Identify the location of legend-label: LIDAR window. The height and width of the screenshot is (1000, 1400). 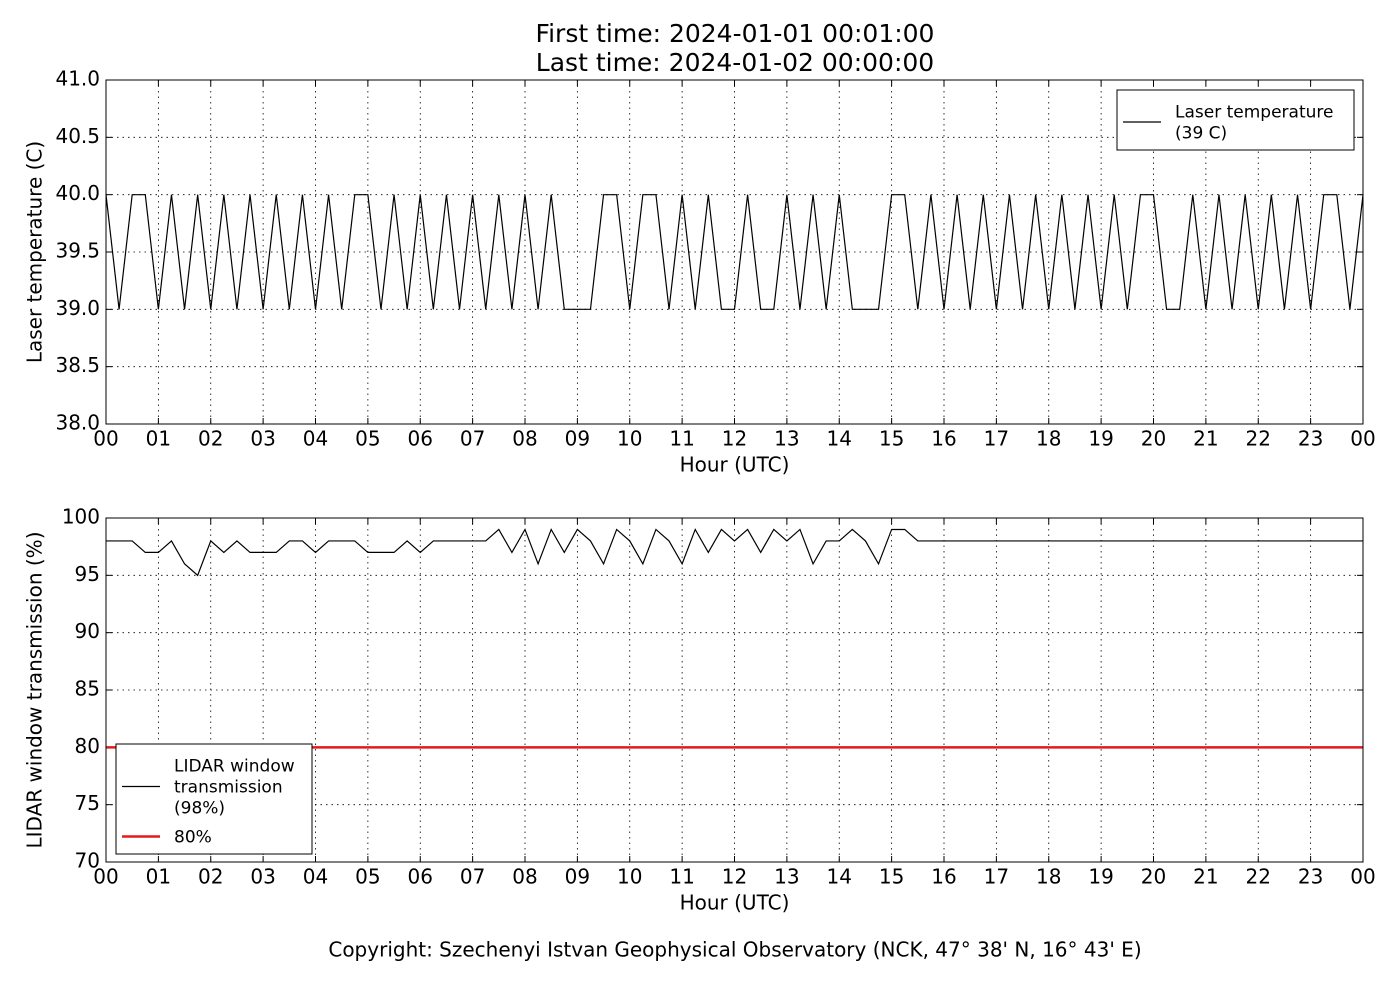
(234, 767).